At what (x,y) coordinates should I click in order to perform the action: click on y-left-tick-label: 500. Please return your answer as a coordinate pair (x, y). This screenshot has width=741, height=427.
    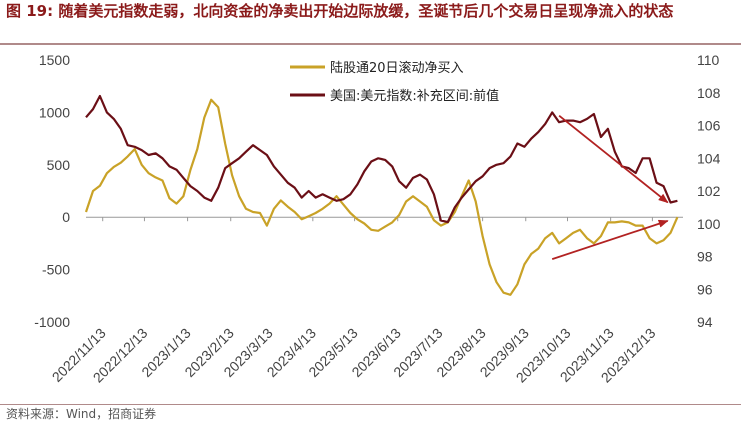
    Looking at the image, I should click on (59, 165).